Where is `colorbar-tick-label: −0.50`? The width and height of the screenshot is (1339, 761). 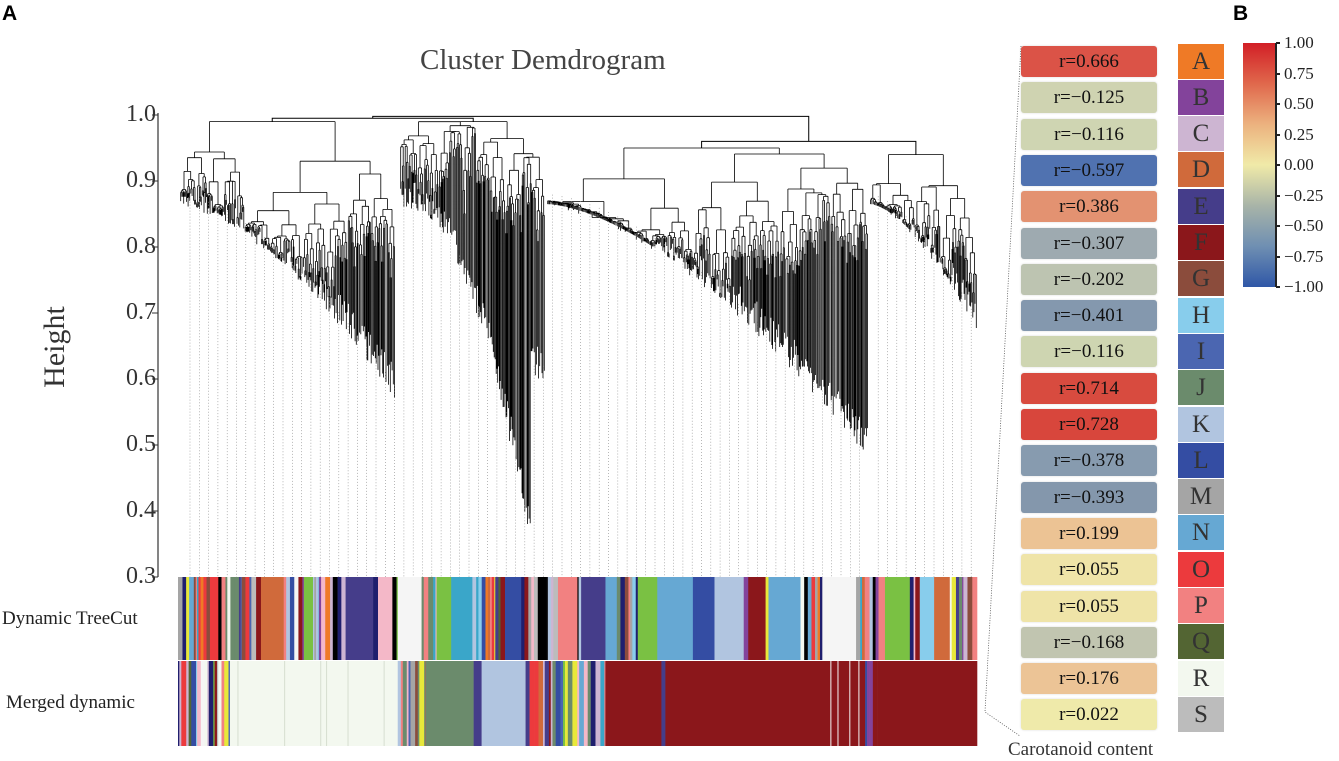
colorbar-tick-label: −0.50 is located at coordinates (1303, 225).